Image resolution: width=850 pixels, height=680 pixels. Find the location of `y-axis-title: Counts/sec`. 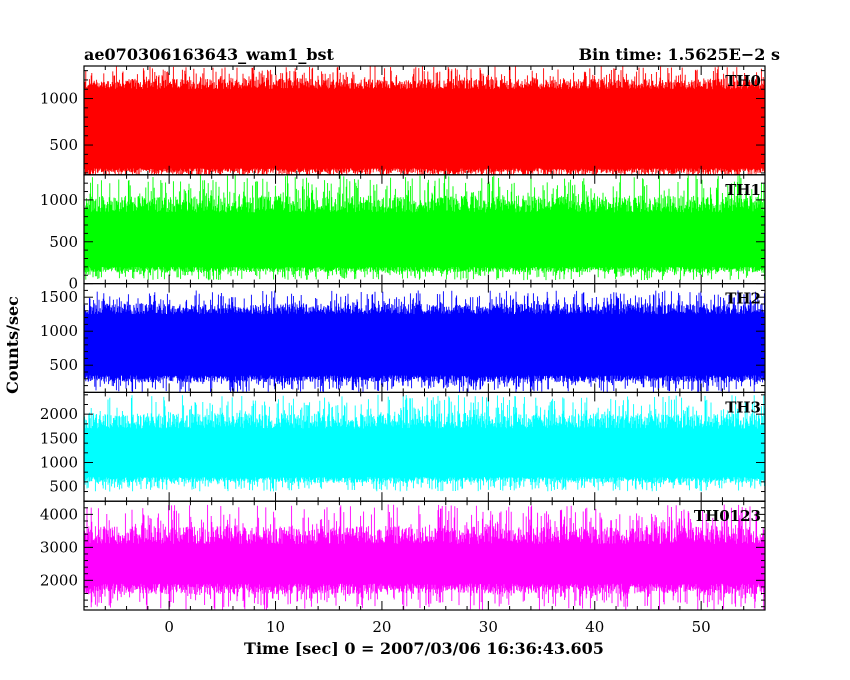

y-axis-title: Counts/sec is located at coordinates (12, 345).